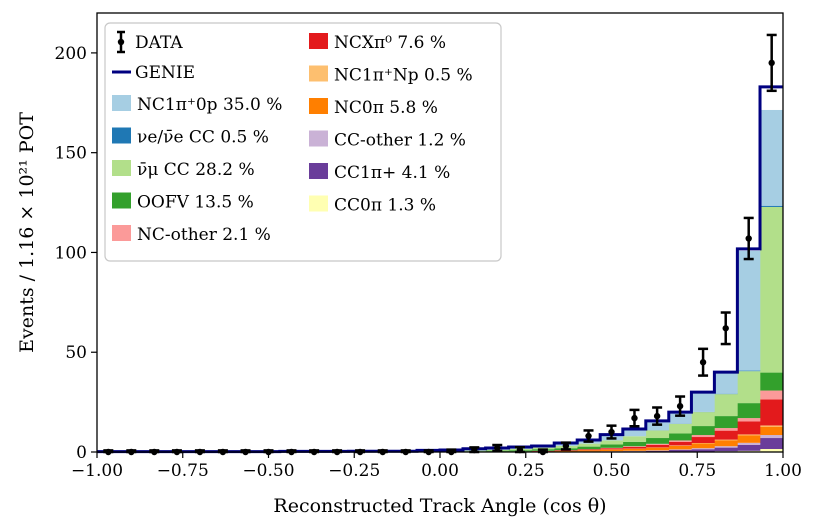  What do you see at coordinates (400, 141) in the screenshot?
I see `legend-label: CC-other 1.2 %` at bounding box center [400, 141].